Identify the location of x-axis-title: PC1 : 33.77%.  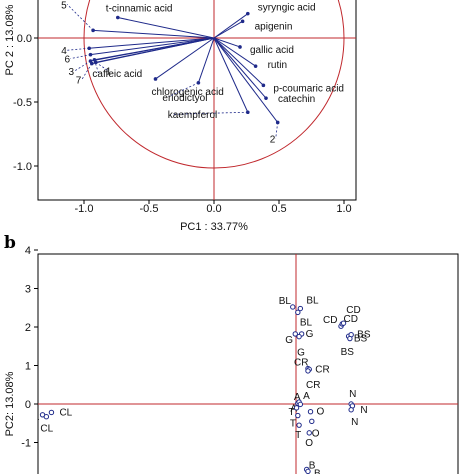
(214, 227).